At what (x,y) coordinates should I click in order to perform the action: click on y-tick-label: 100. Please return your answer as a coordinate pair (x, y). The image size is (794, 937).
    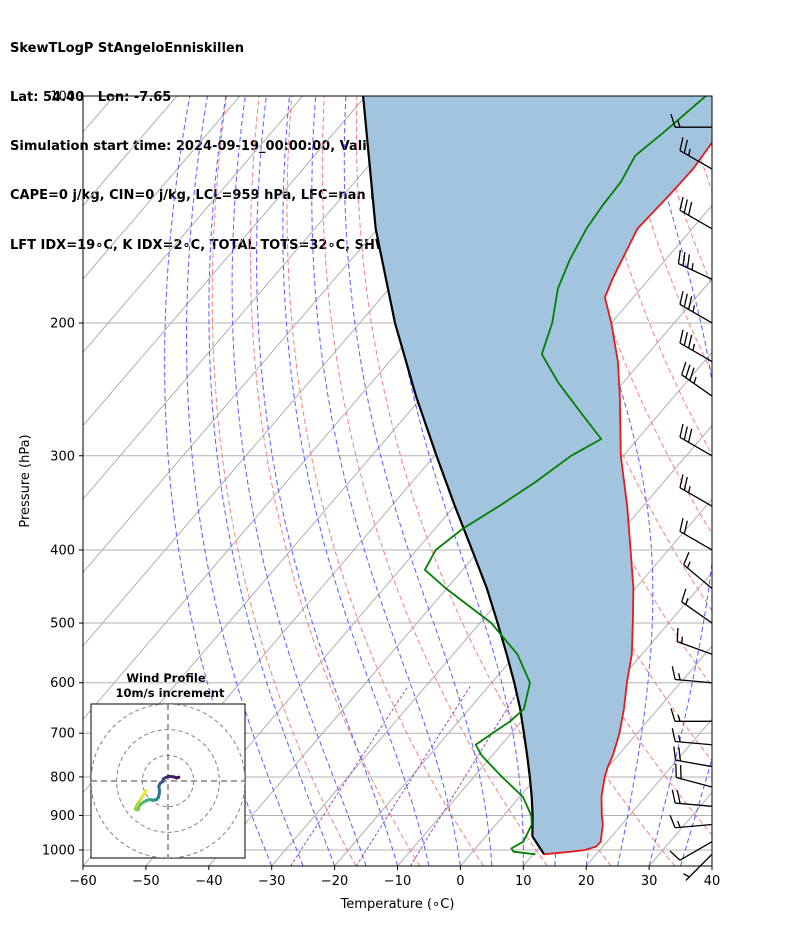
    Looking at the image, I should click on (62, 97).